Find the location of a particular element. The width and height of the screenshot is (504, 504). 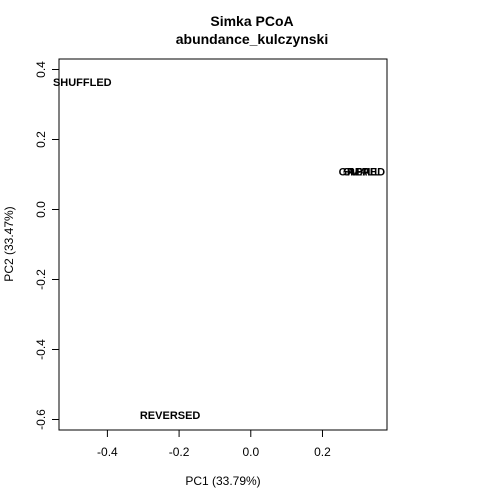

y-tick-label: 0.2 is located at coordinates (41, 139).